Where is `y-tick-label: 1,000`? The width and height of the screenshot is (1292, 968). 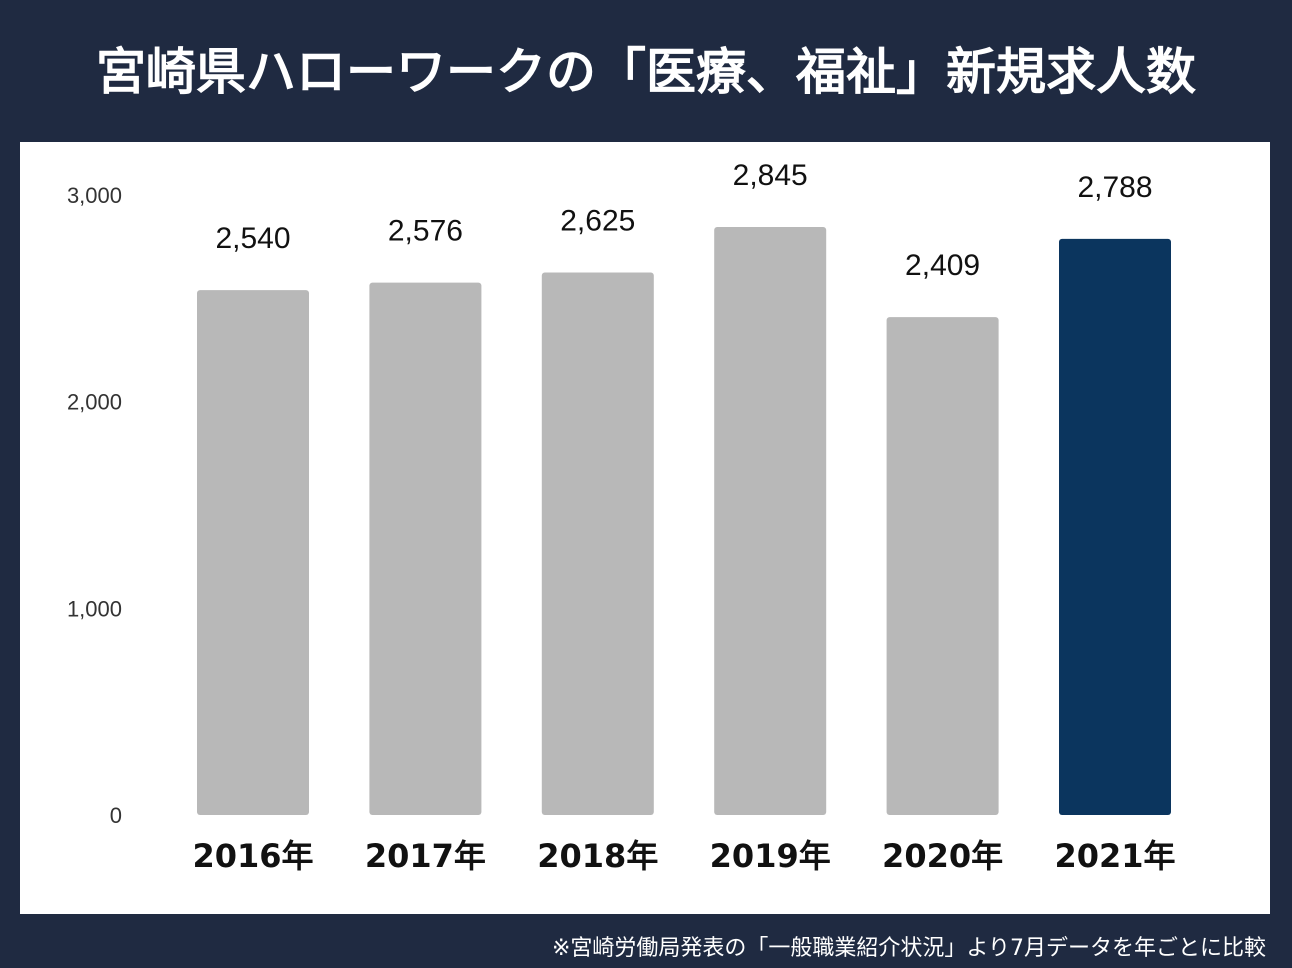
y-tick-label: 1,000 is located at coordinates (94, 608).